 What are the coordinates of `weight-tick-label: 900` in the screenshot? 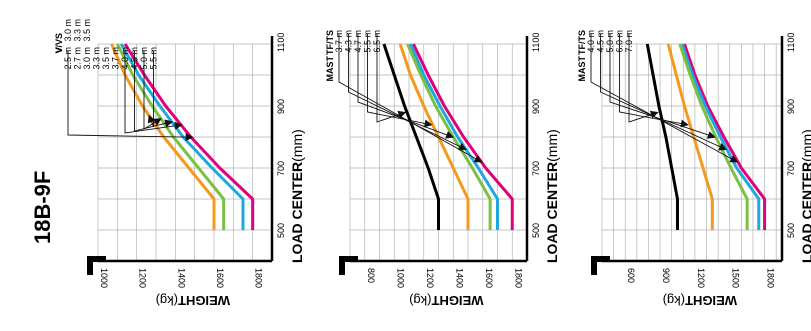 It's located at (666, 275).